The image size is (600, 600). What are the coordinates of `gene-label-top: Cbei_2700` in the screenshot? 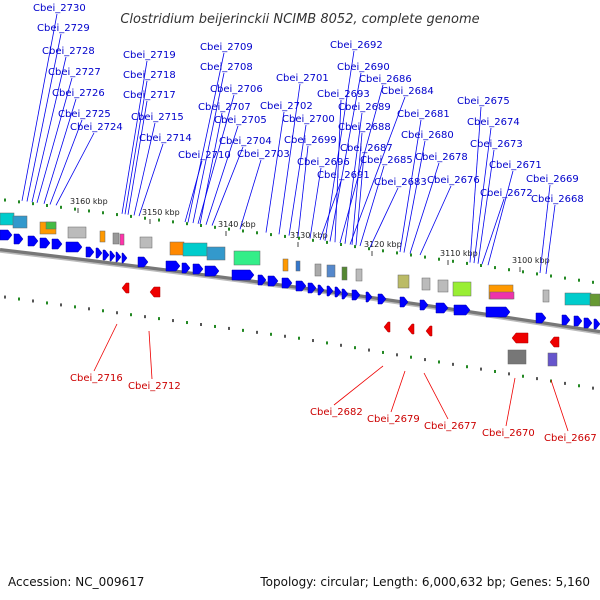 It's located at (308, 119).